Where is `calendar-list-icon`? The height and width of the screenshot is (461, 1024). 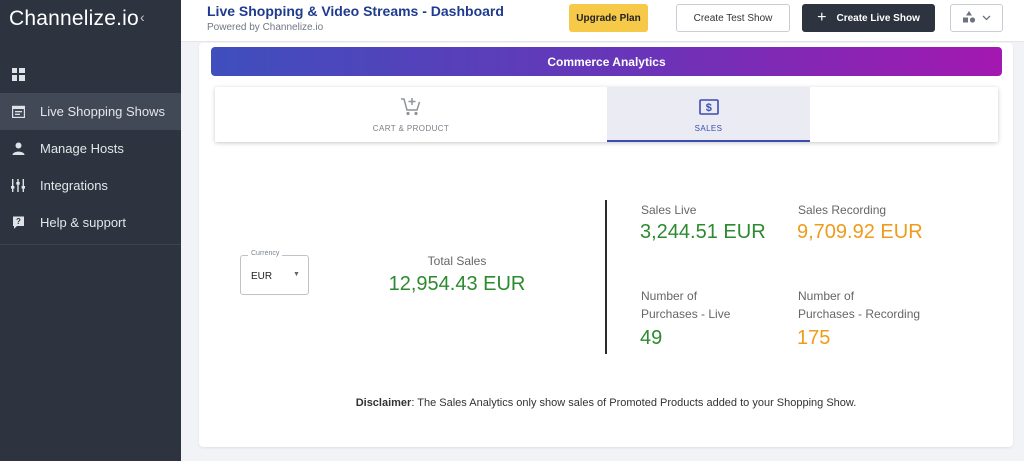 calendar-list-icon is located at coordinates (18, 112).